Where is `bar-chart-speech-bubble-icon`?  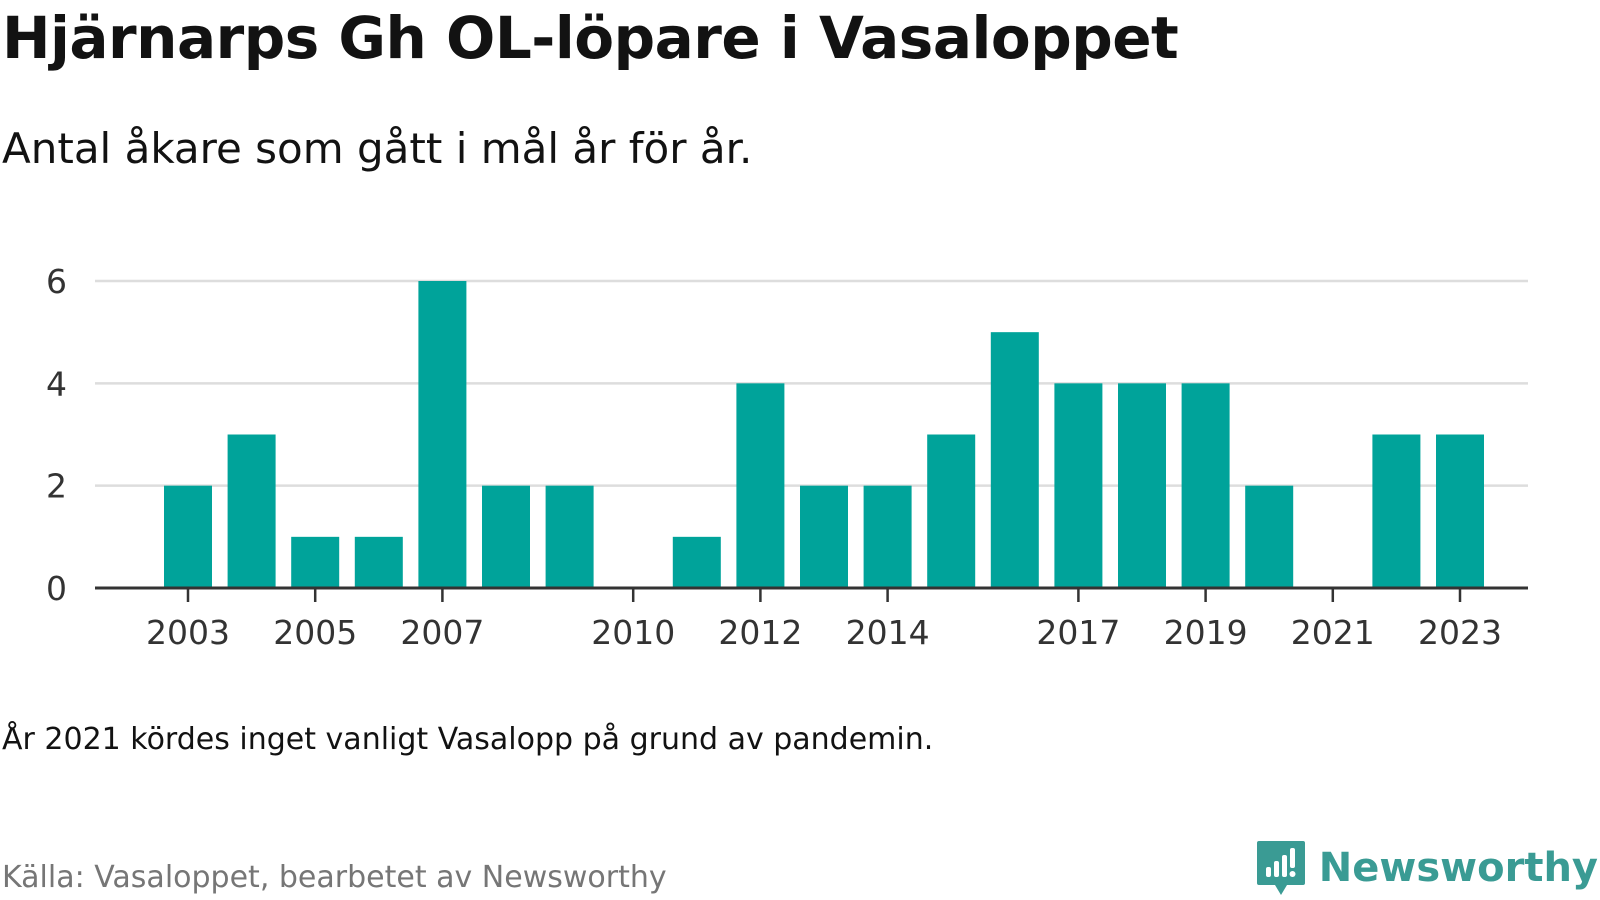
bar-chart-speech-bubble-icon is located at coordinates (1280, 868).